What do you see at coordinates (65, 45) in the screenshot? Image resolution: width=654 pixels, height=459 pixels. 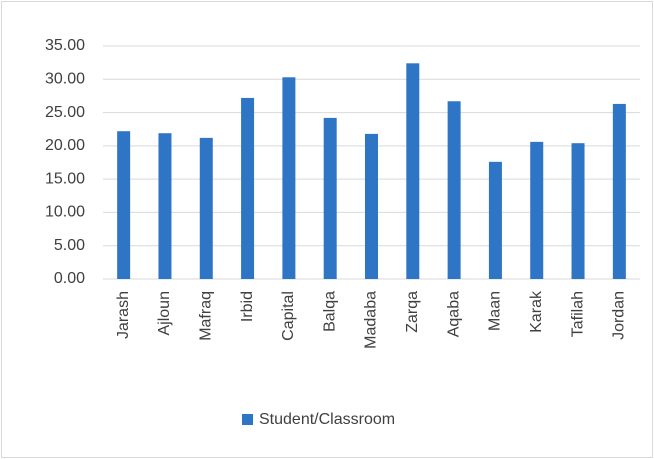 I see `y-tick-label: 35.00` at bounding box center [65, 45].